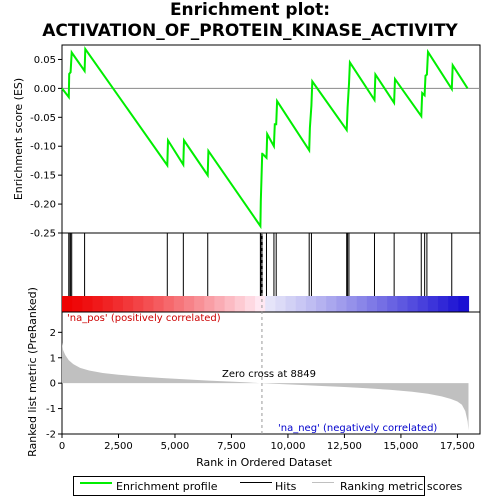 The image size is (500, 500). Describe the element at coordinates (231, 446) in the screenshot. I see `x-tick-label: 7,500` at that location.